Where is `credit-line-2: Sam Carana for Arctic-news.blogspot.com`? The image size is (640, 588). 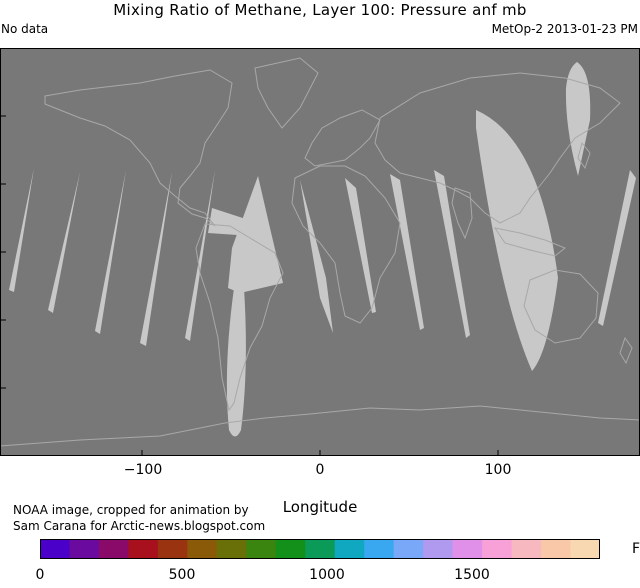 credit-line-2: Sam Carana for Arctic-news.blogspot.com is located at coordinates (139, 526).